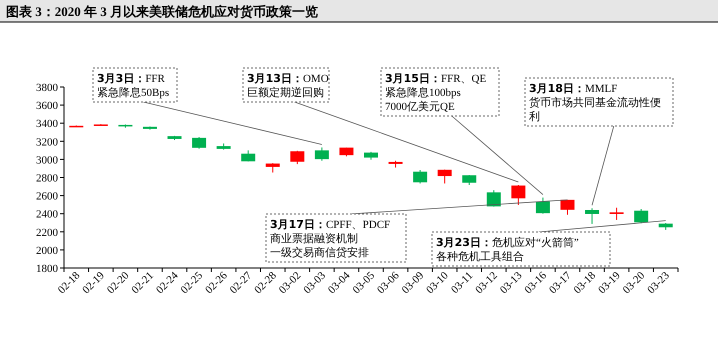 The height and width of the screenshot is (341, 718). I want to click on y-tick-label: 2000, so click(47, 250).